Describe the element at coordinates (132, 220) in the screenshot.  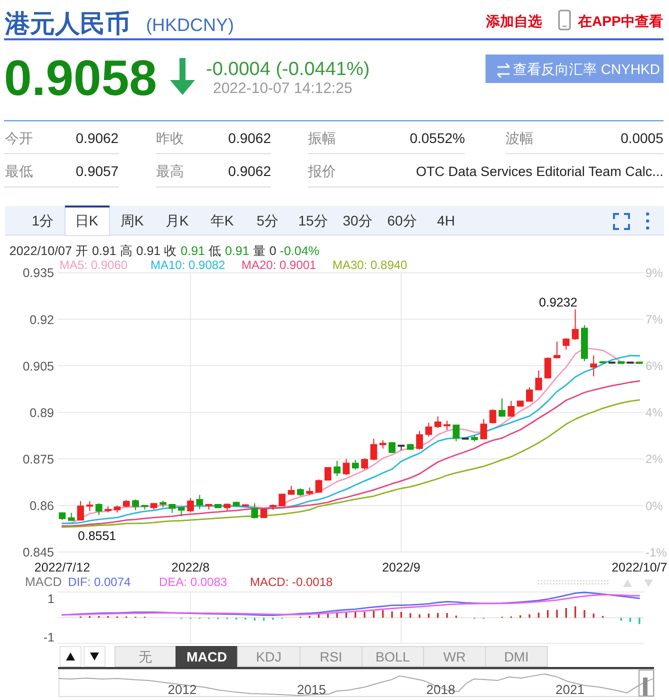
I see `text: 周K` at that location.